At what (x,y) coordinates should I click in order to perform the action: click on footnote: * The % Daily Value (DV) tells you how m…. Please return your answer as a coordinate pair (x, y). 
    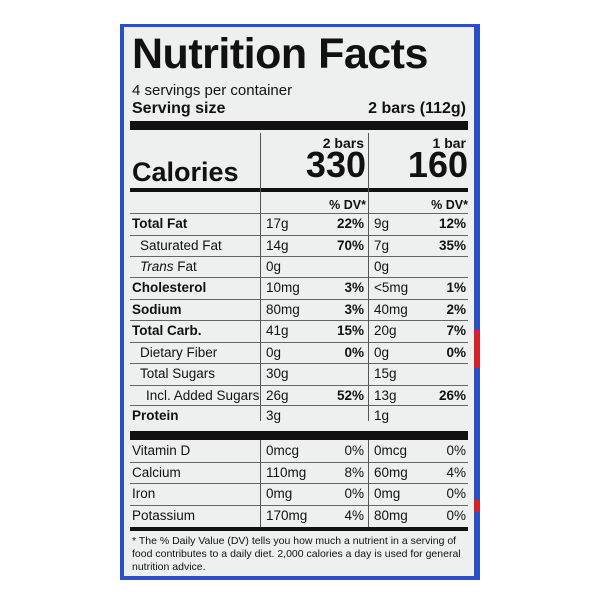
    Looking at the image, I should click on (296, 554).